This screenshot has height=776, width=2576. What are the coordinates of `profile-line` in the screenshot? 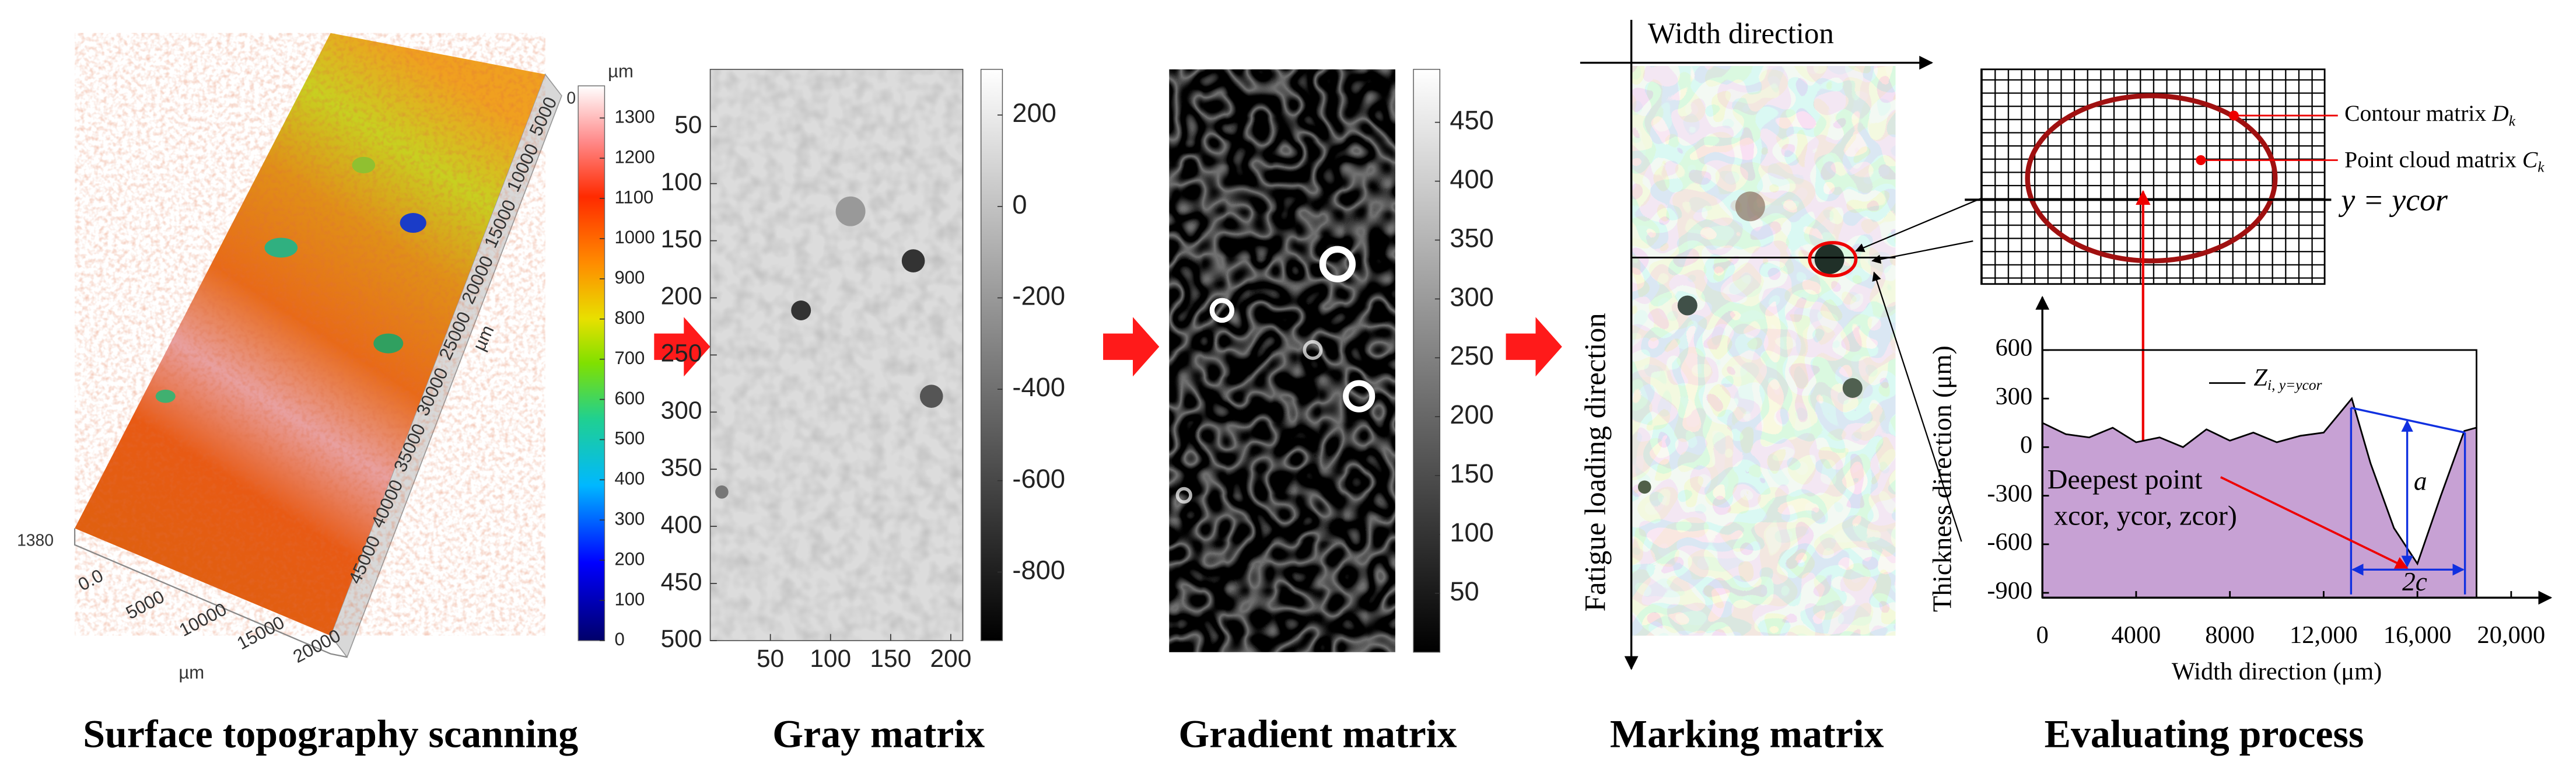 It's located at (2259, 481).